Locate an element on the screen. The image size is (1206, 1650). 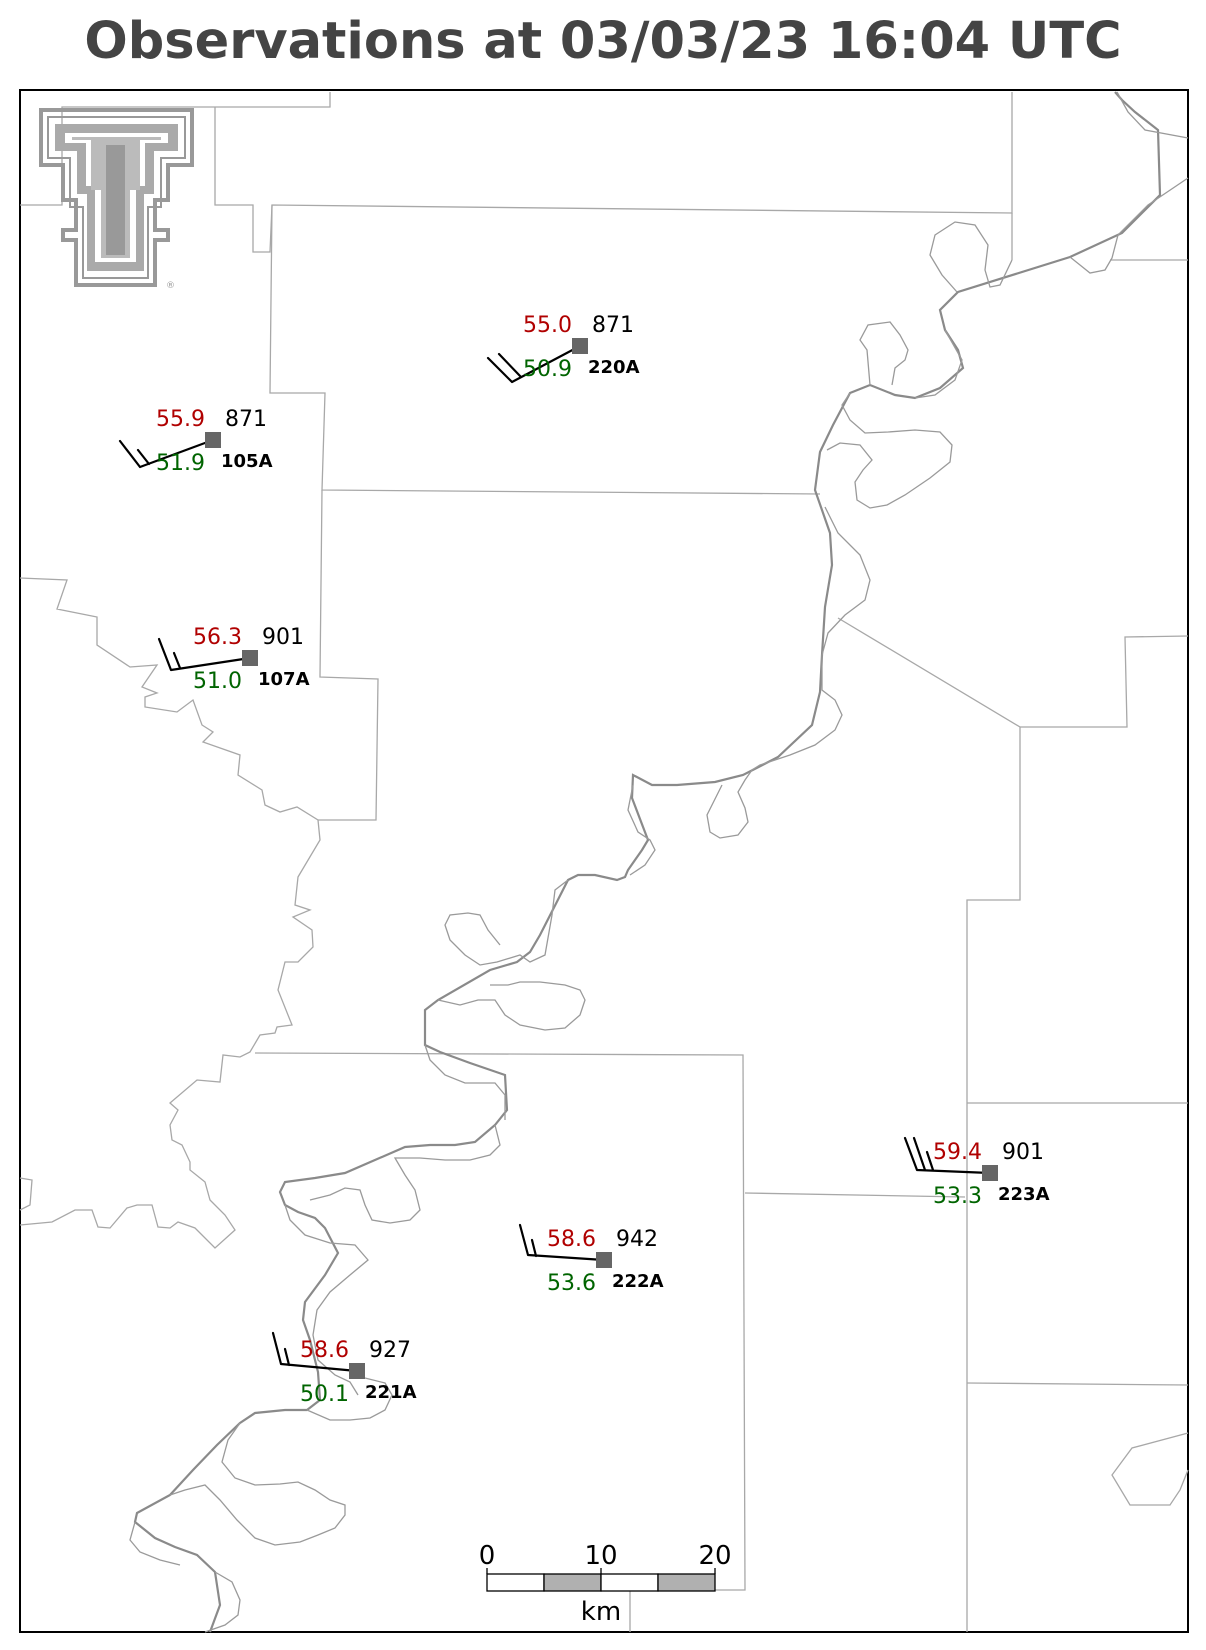
station-id-label: 220A is located at coordinates (614, 367).